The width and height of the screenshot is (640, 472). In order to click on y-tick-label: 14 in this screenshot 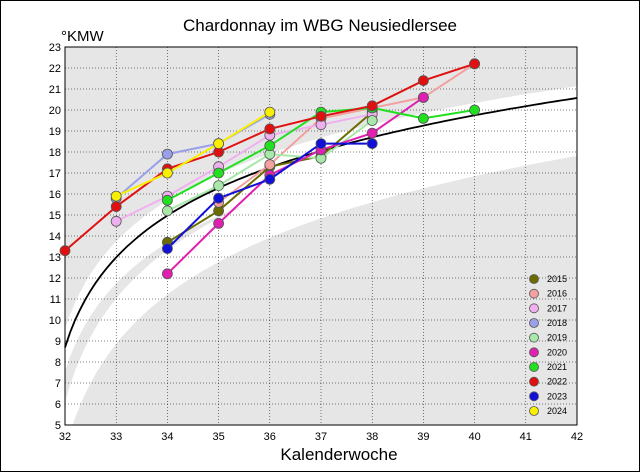, I will do `click(55, 237)`.